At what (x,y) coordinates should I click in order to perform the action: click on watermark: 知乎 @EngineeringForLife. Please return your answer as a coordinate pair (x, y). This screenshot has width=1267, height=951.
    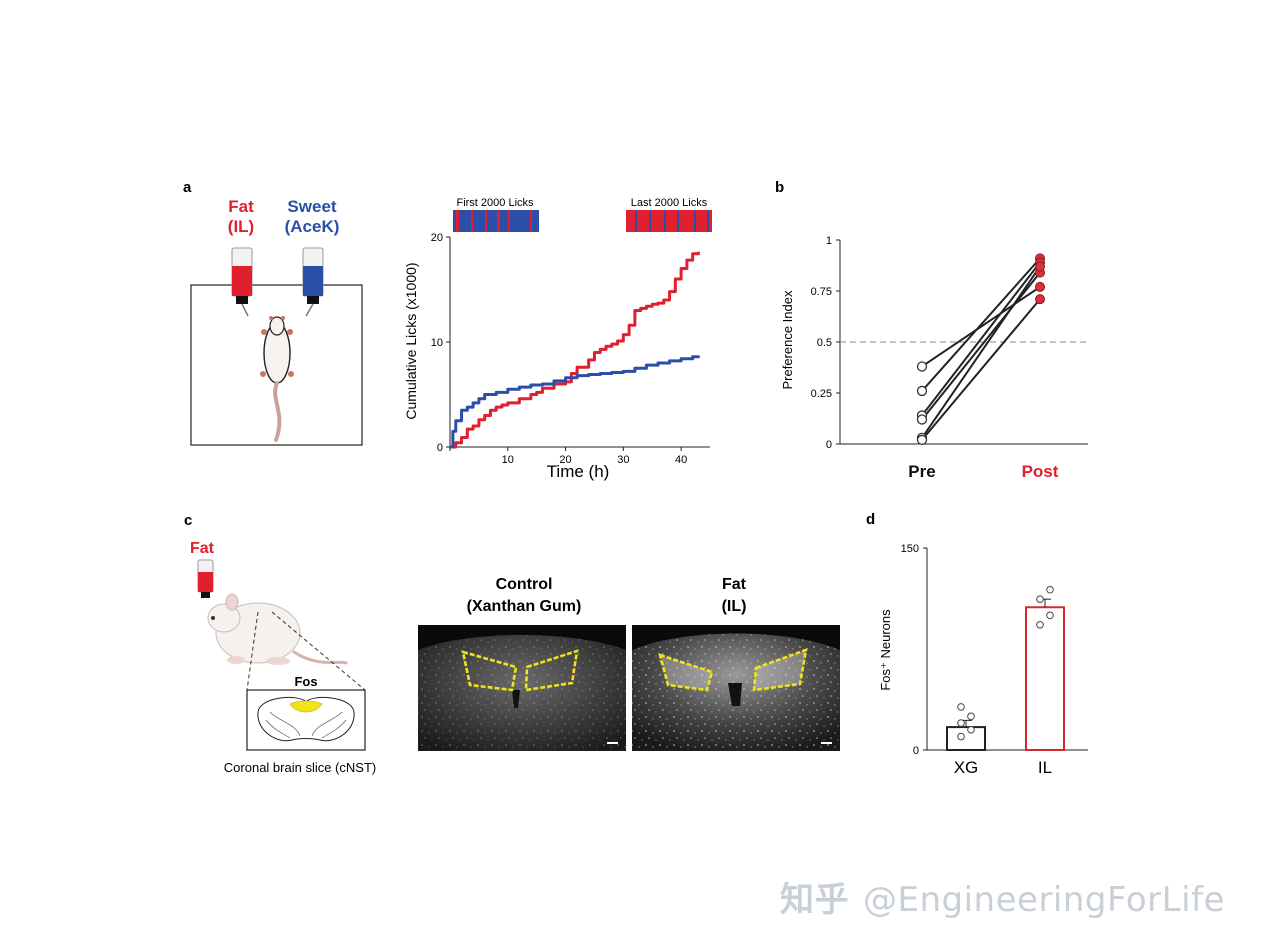
    Looking at the image, I should click on (1002, 896).